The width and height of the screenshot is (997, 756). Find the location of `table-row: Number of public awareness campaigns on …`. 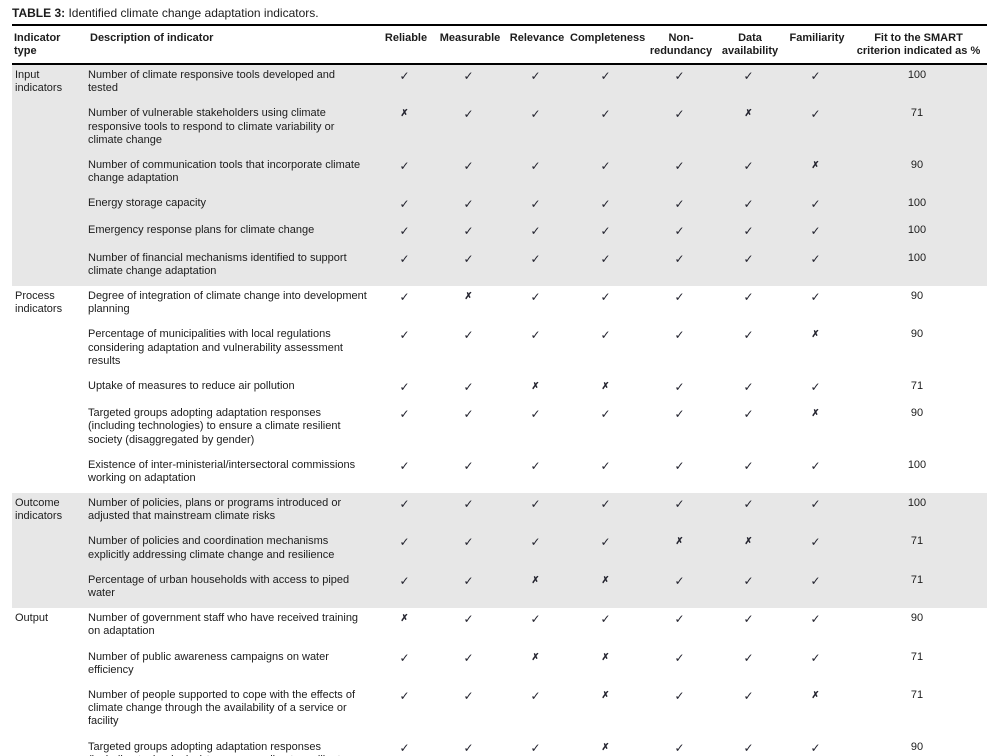

table-row: Number of public awareness campaigns on … is located at coordinates (499, 666).